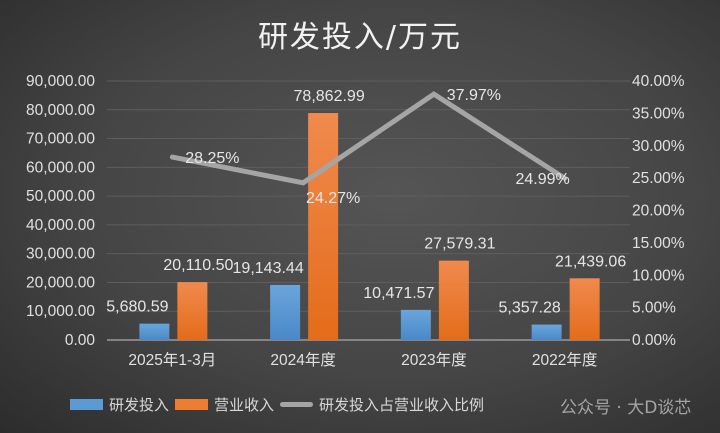  What do you see at coordinates (474, 95) in the screenshot?
I see `ratio-data-label: 37.97%` at bounding box center [474, 95].